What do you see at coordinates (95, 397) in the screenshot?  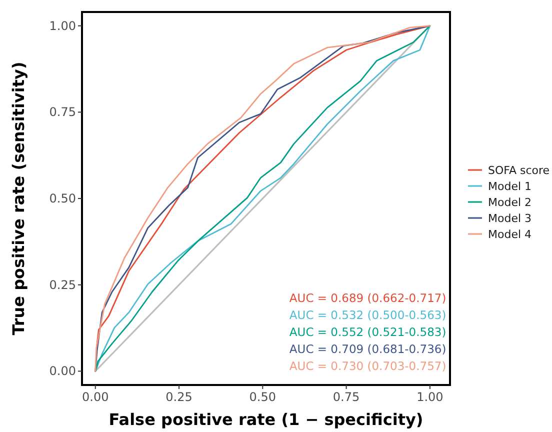 I see `x-tick-label: 0.00` at bounding box center [95, 397].